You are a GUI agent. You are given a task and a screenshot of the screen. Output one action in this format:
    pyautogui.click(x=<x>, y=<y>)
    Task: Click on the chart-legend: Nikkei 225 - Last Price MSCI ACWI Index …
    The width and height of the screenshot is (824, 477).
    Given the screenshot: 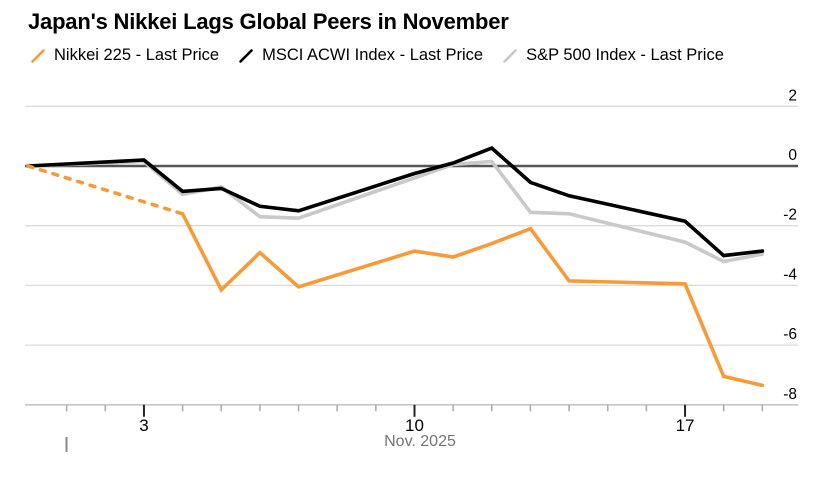 What is the action you would take?
    pyautogui.click(x=377, y=55)
    